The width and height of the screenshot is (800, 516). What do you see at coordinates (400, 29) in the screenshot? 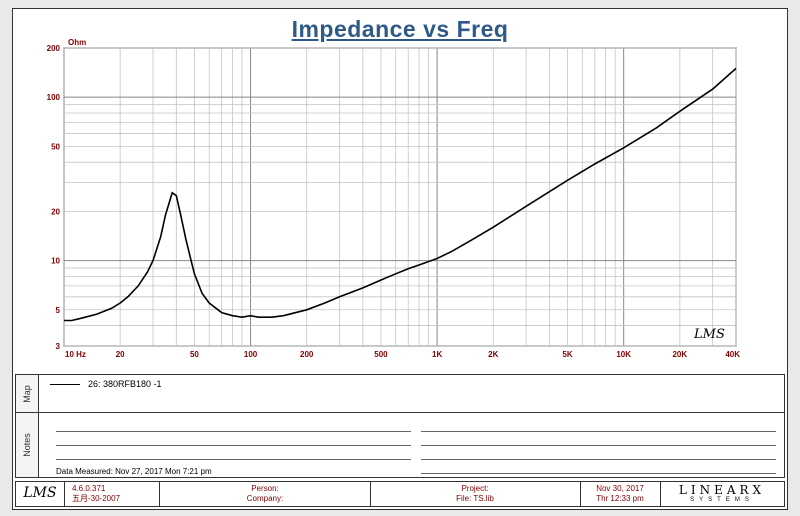
I see `chart-title: Impedance vs Freq` at bounding box center [400, 29].